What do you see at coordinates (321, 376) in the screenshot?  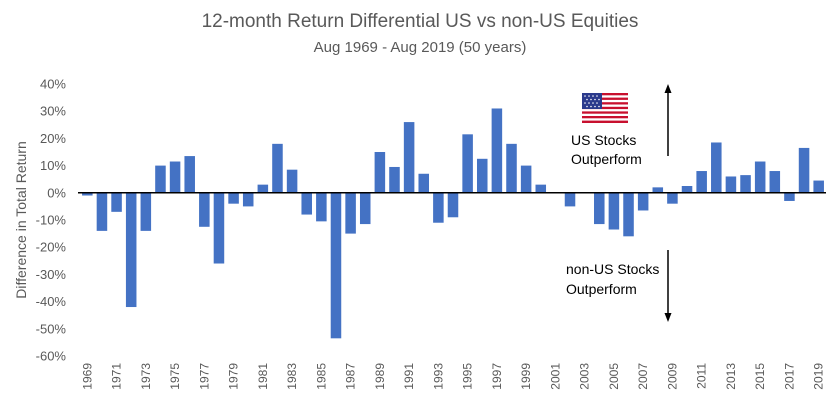 I see `x-tick-label: 1985` at bounding box center [321, 376].